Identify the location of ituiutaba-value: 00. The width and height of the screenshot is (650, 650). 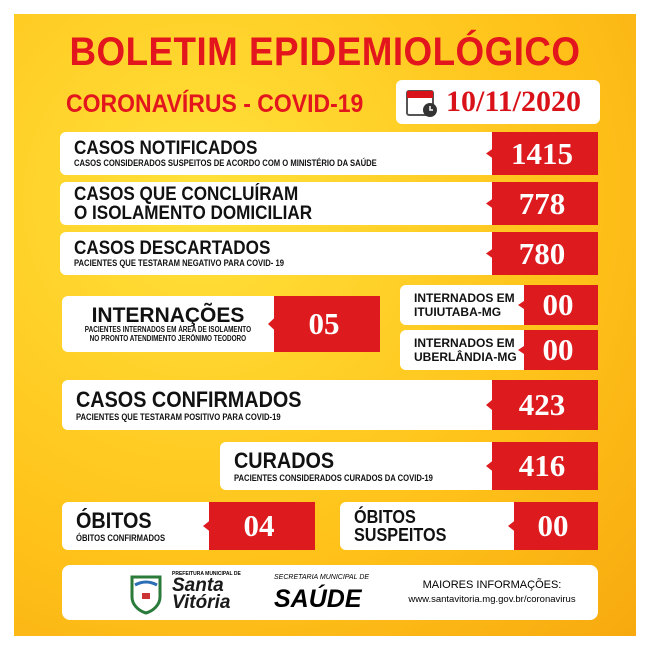
(558, 305).